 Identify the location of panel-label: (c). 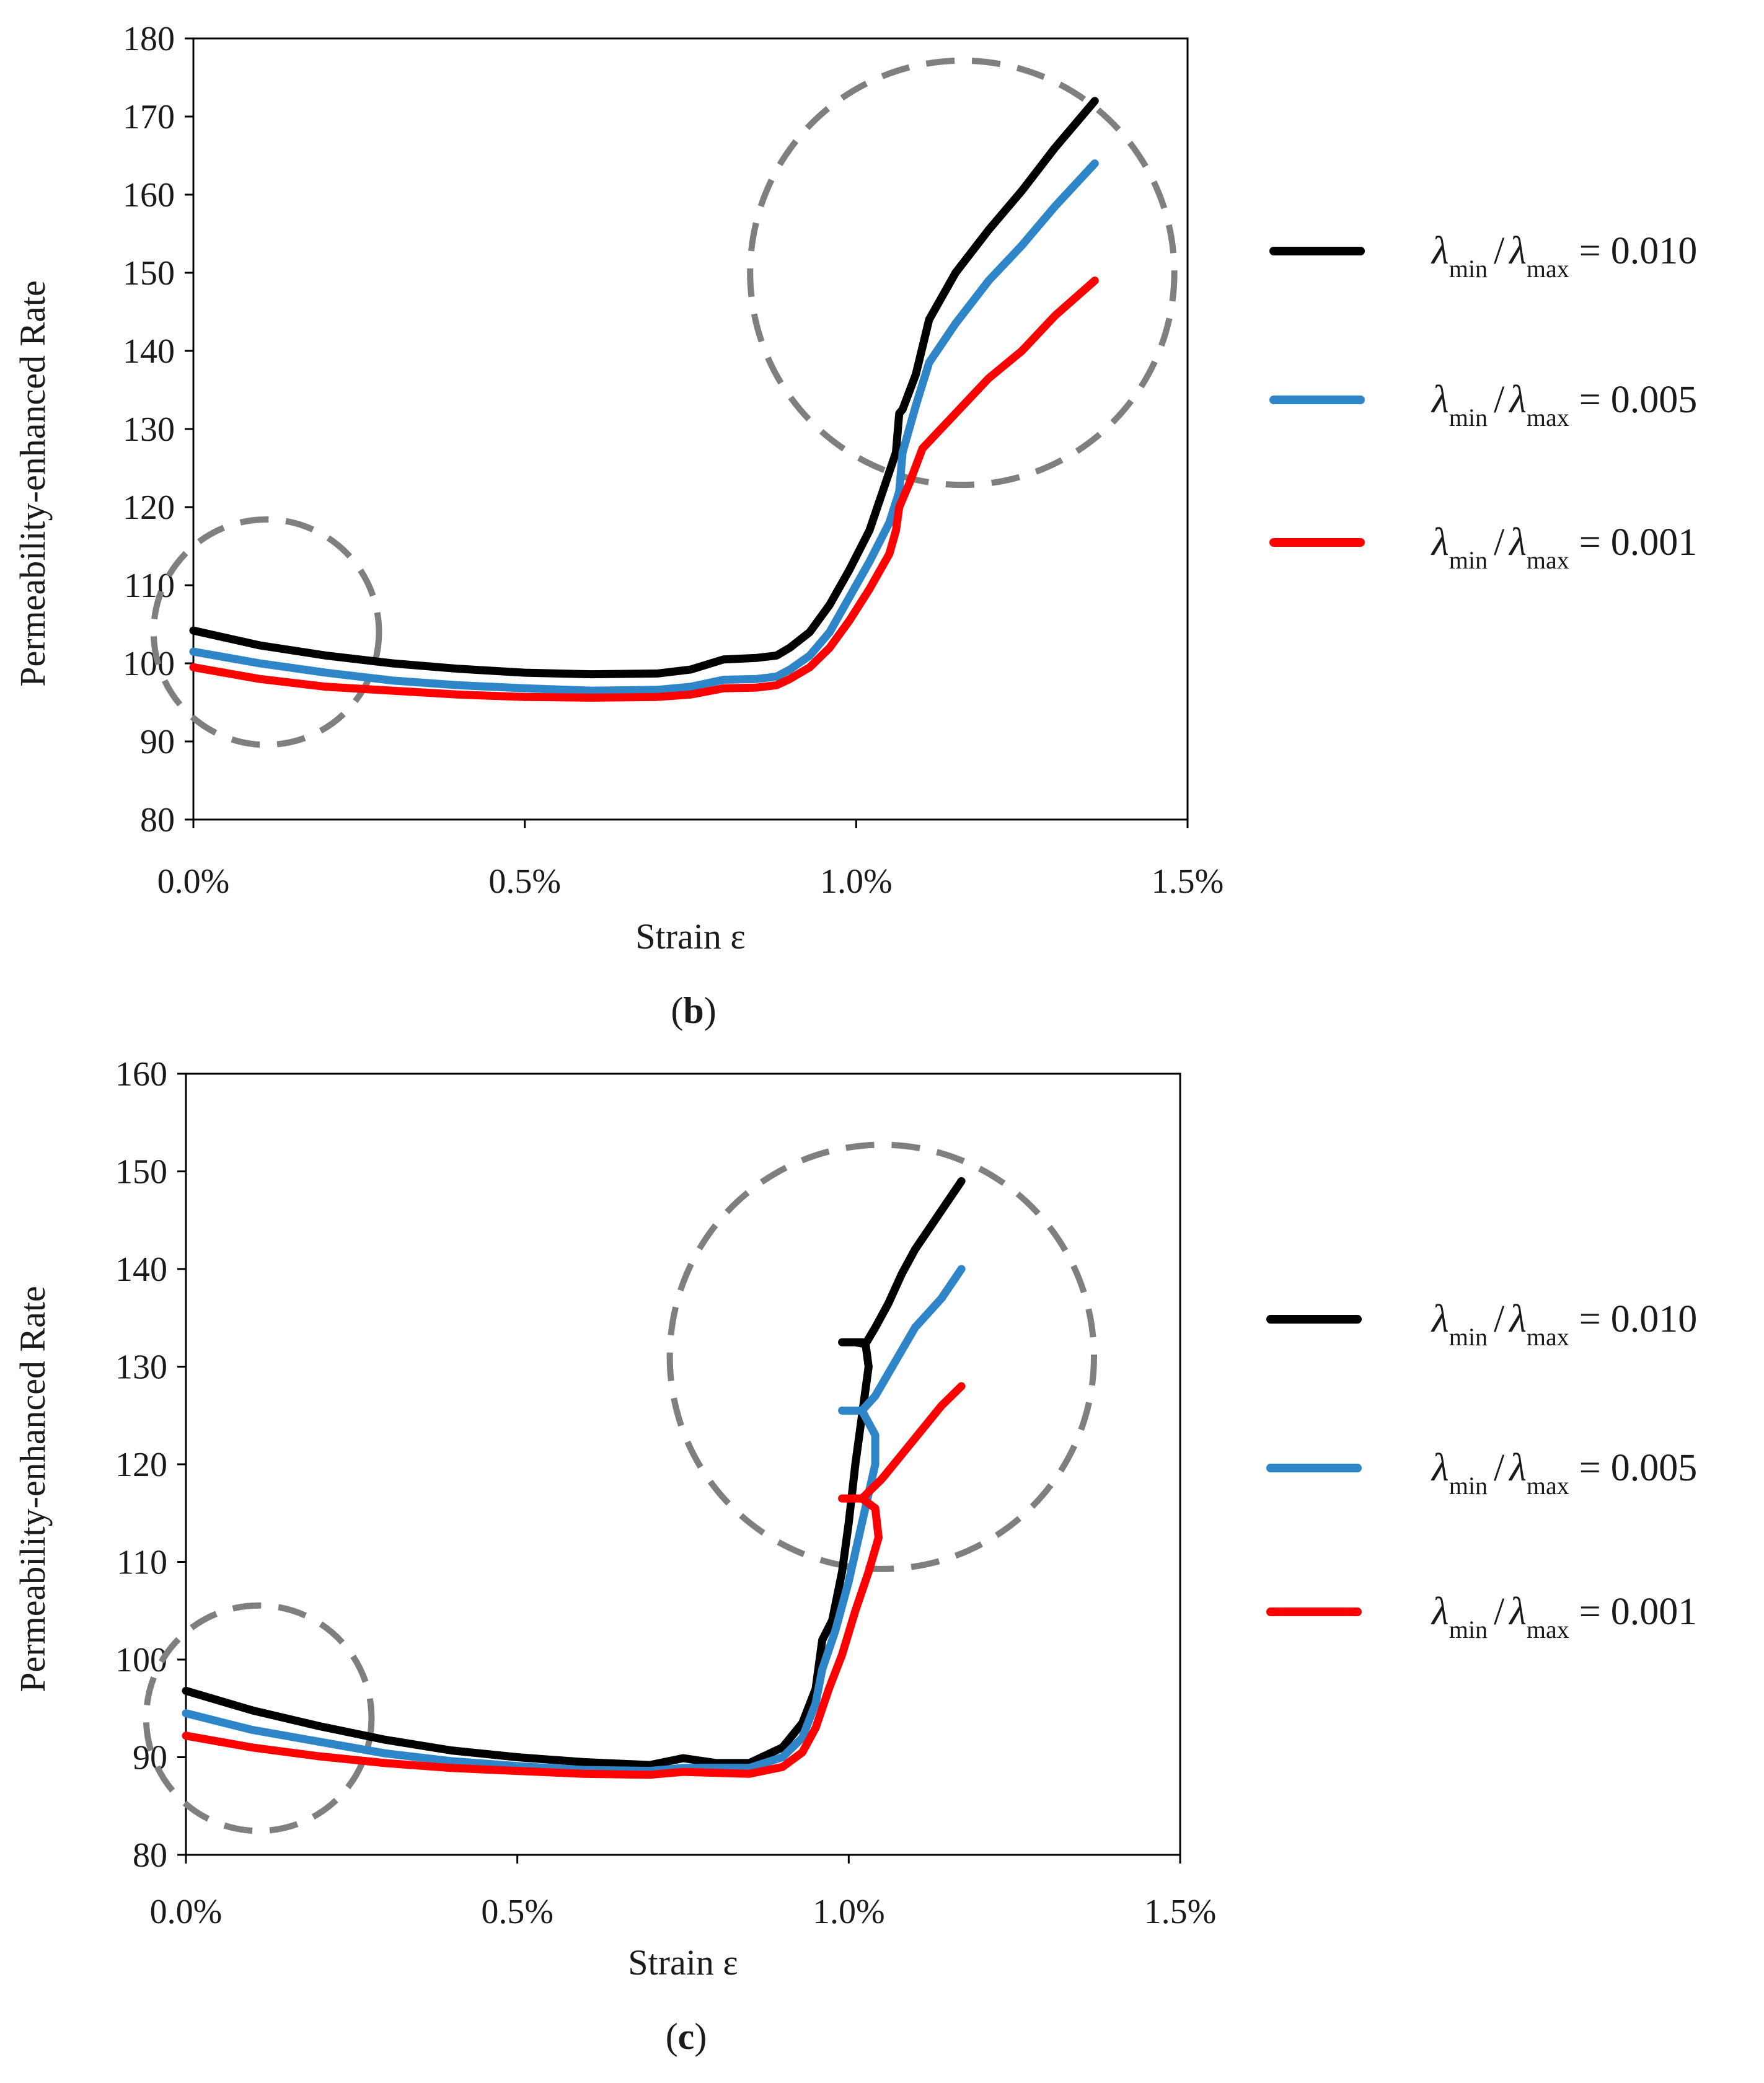
(686, 2036).